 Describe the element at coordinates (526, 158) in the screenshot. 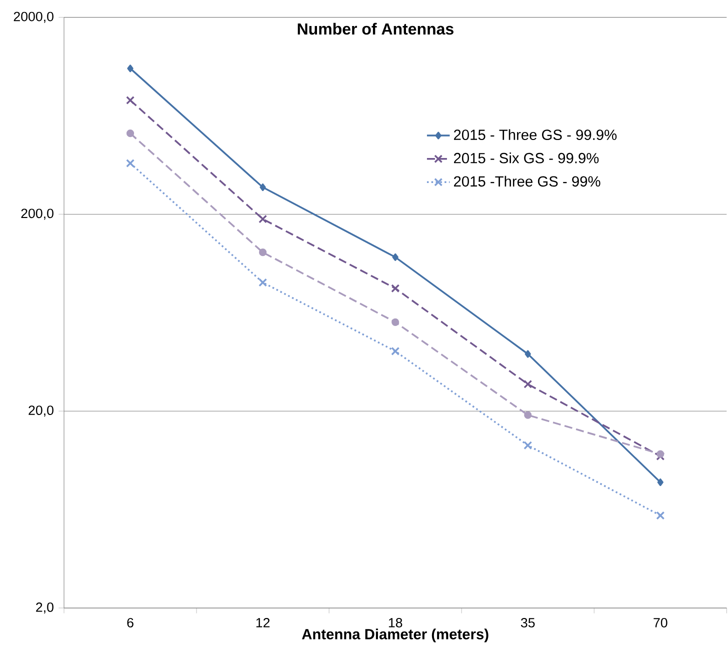

I see `legend-label: 2015 - Six GS - 99.9%` at that location.